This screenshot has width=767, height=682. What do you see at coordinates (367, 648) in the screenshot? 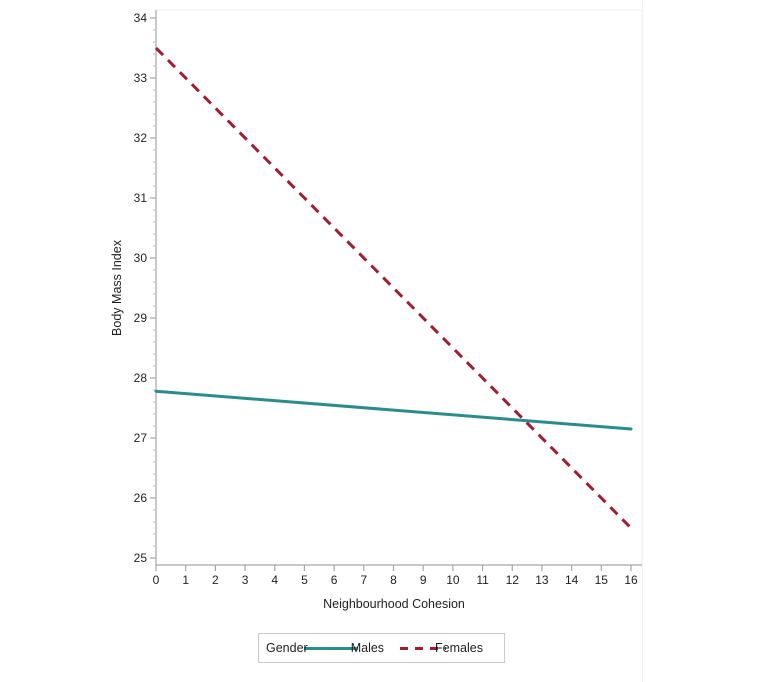
I see `legend-label-males: Males` at bounding box center [367, 648].